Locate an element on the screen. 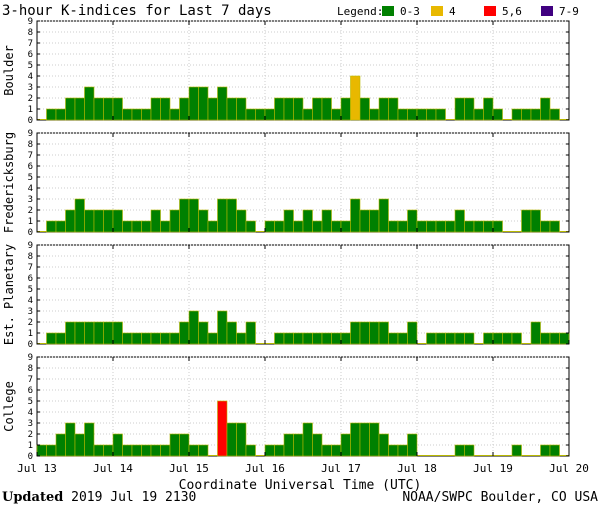  x-tick-label: Jul 19 is located at coordinates (493, 468).